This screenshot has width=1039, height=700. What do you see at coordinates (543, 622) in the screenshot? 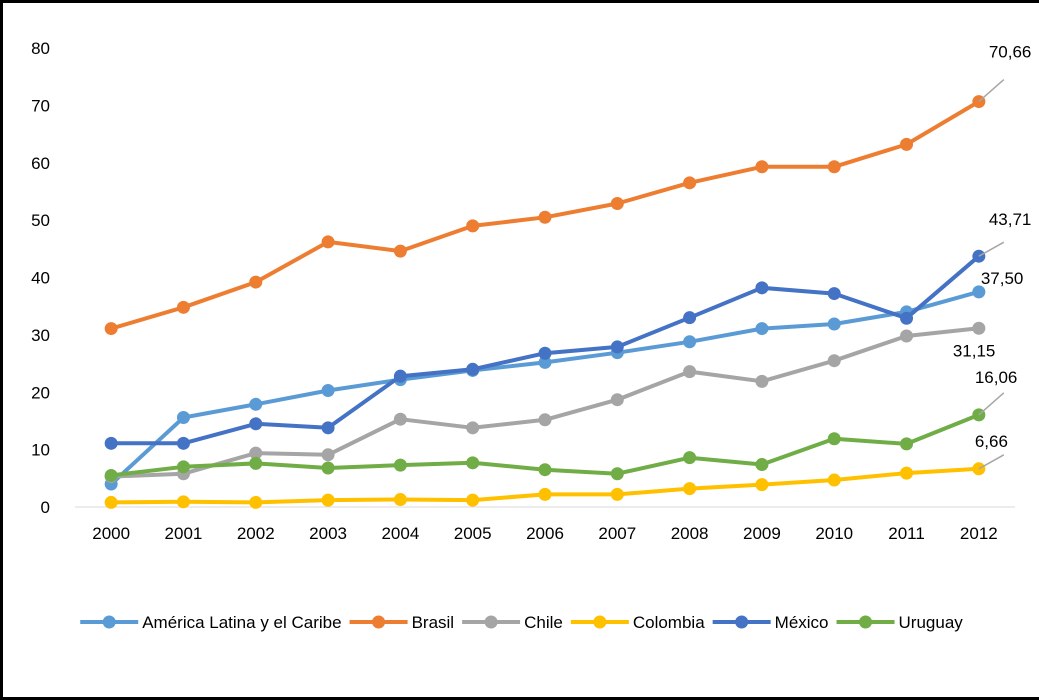
I see `legend-label: Chile` at bounding box center [543, 622].